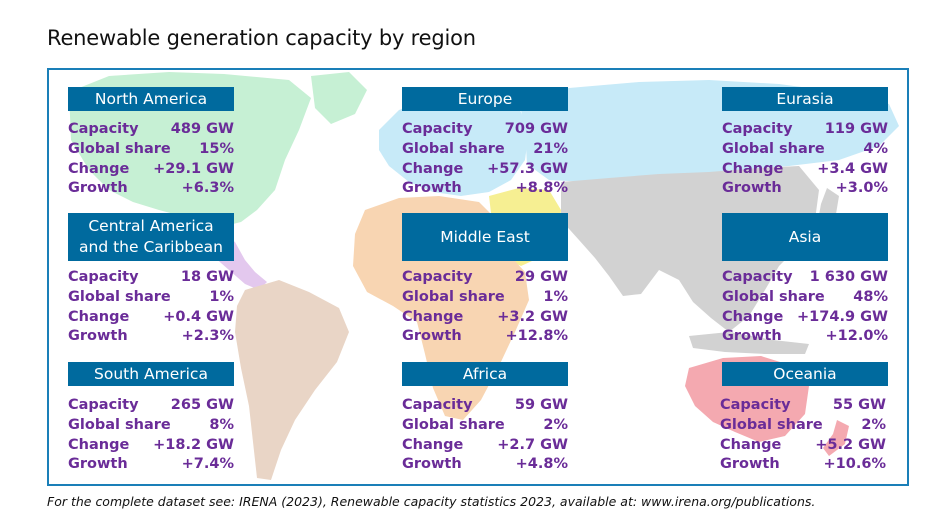 The height and width of the screenshot is (521, 945). I want to click on change-value: +18.2 GW, so click(193, 444).